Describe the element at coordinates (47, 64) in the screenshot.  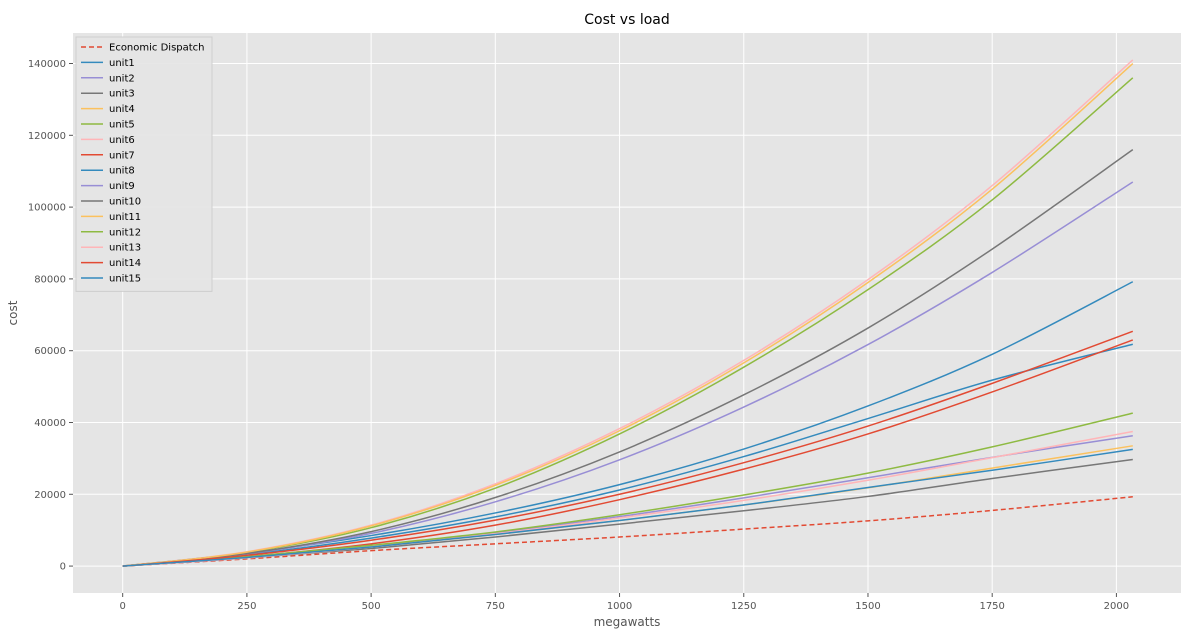
I see `y-tick-label: 140000` at that location.